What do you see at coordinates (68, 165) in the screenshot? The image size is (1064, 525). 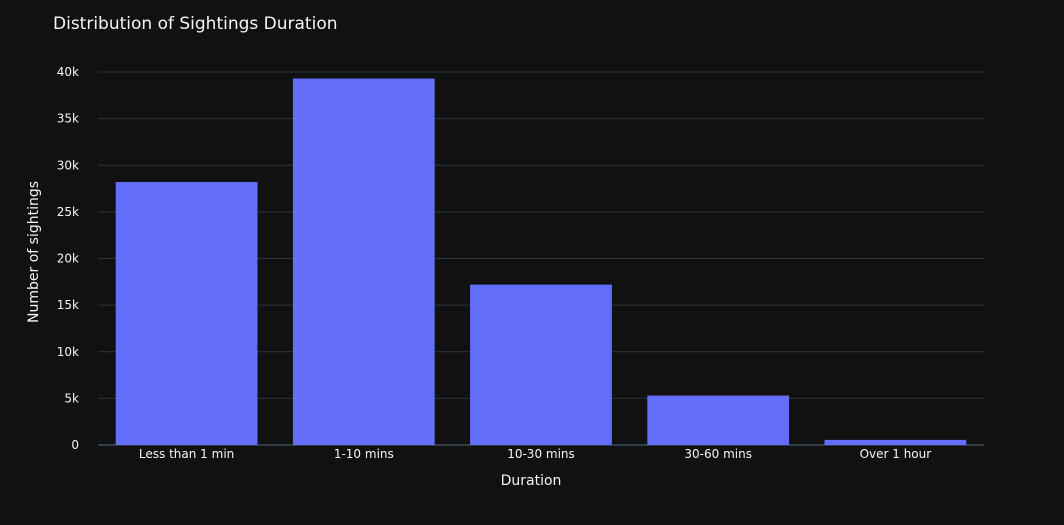 I see `y-tick-label: 30k` at bounding box center [68, 165].